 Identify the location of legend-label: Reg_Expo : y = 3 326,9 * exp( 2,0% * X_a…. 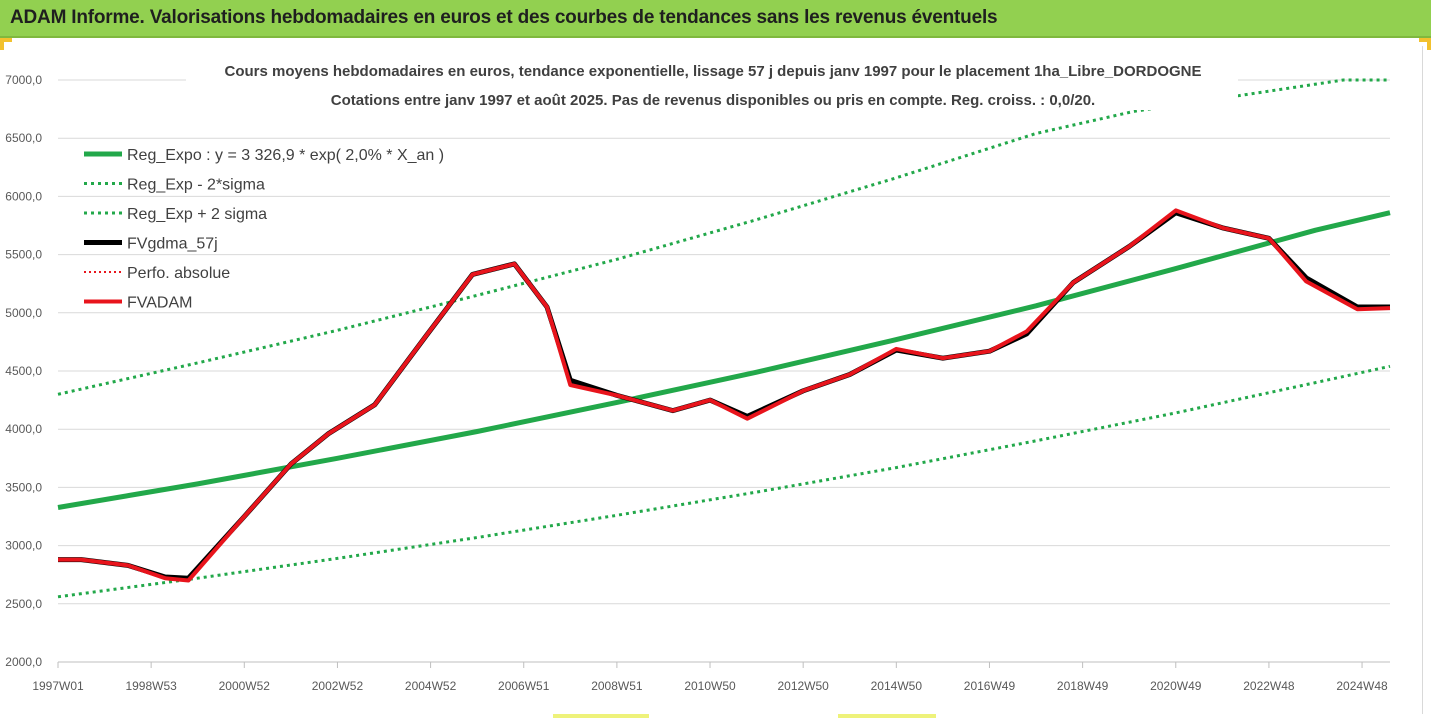
(285, 155).